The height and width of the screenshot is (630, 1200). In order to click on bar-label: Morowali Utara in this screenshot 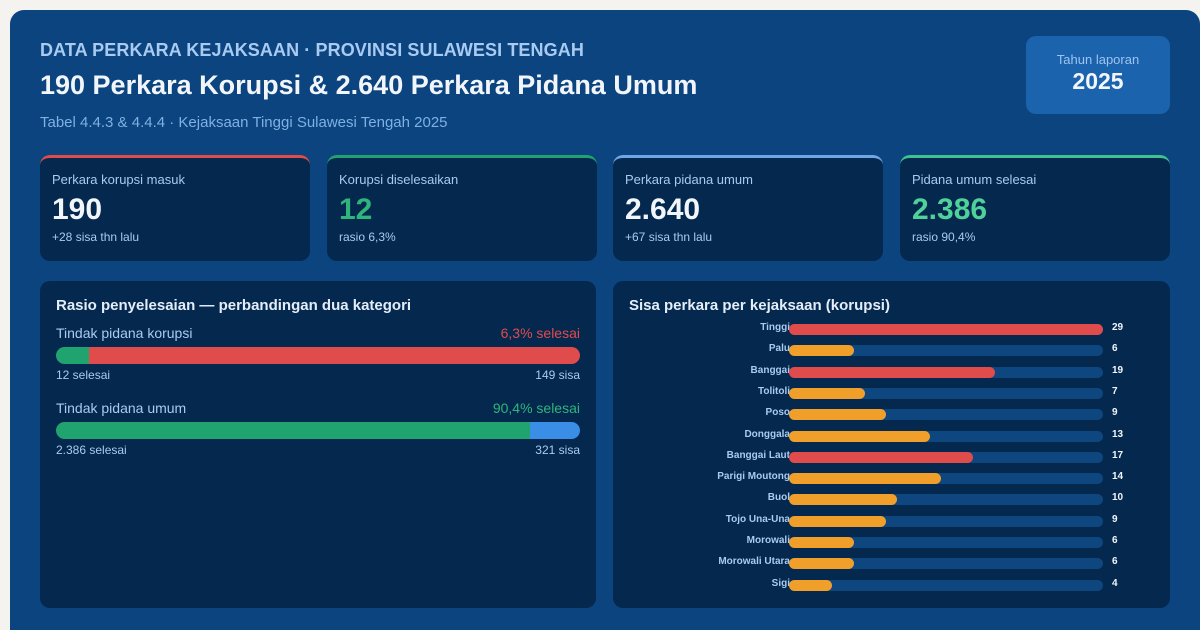, I will do `click(754, 562)`.